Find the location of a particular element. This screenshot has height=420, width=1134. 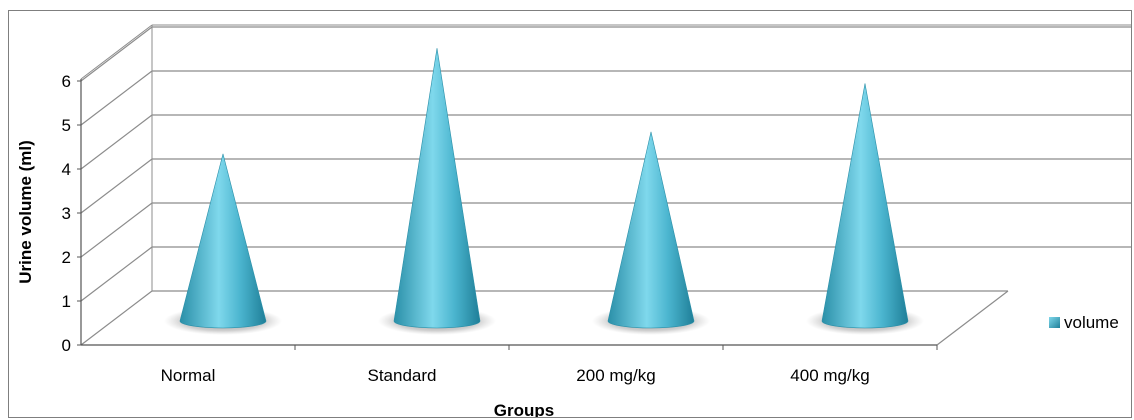

y-tick-label: 6 is located at coordinates (66, 81).